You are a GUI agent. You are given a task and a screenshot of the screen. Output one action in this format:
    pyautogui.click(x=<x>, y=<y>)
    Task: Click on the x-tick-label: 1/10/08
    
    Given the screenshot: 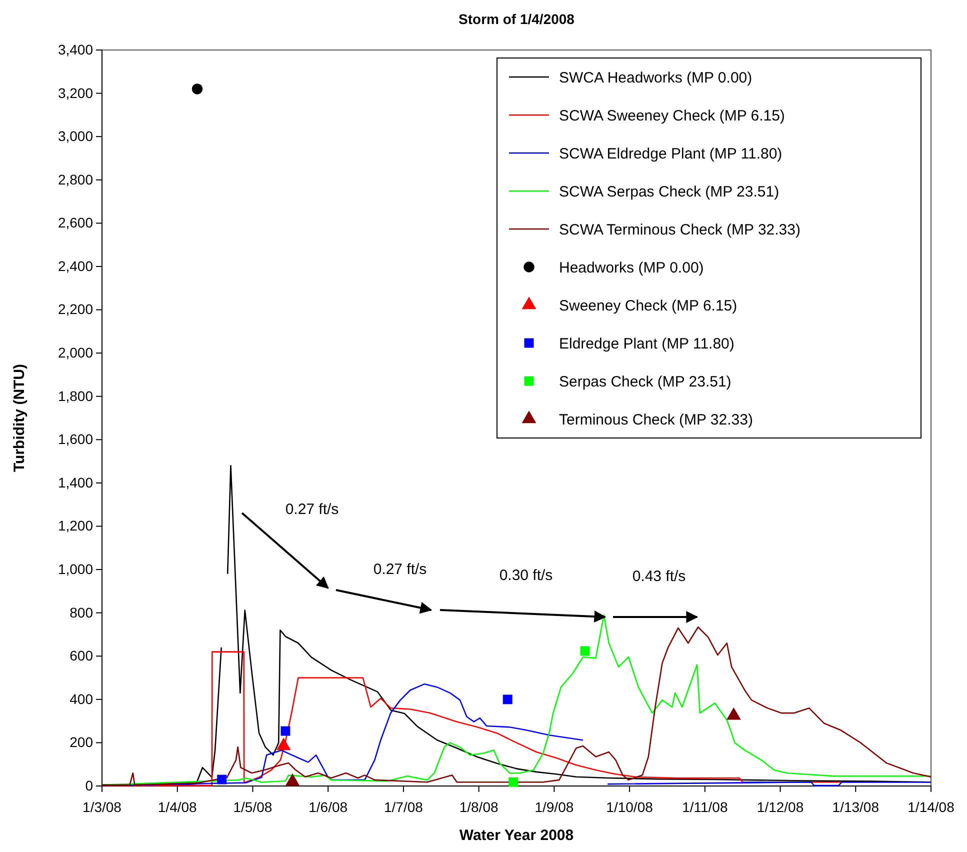 What is the action you would take?
    pyautogui.click(x=630, y=806)
    